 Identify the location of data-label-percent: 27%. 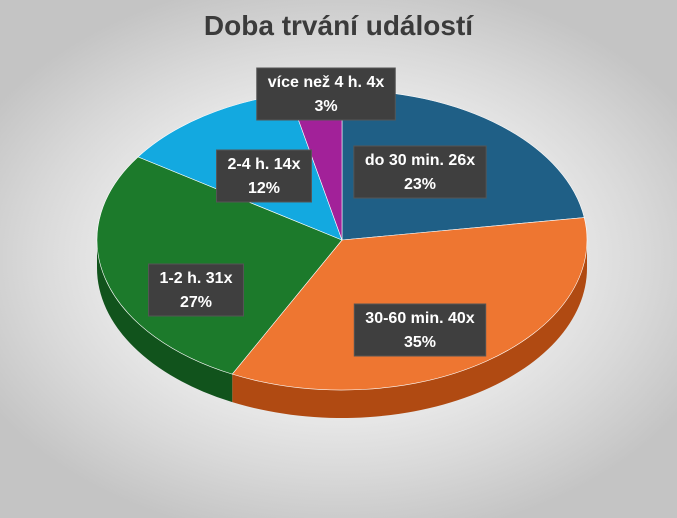
(196, 302).